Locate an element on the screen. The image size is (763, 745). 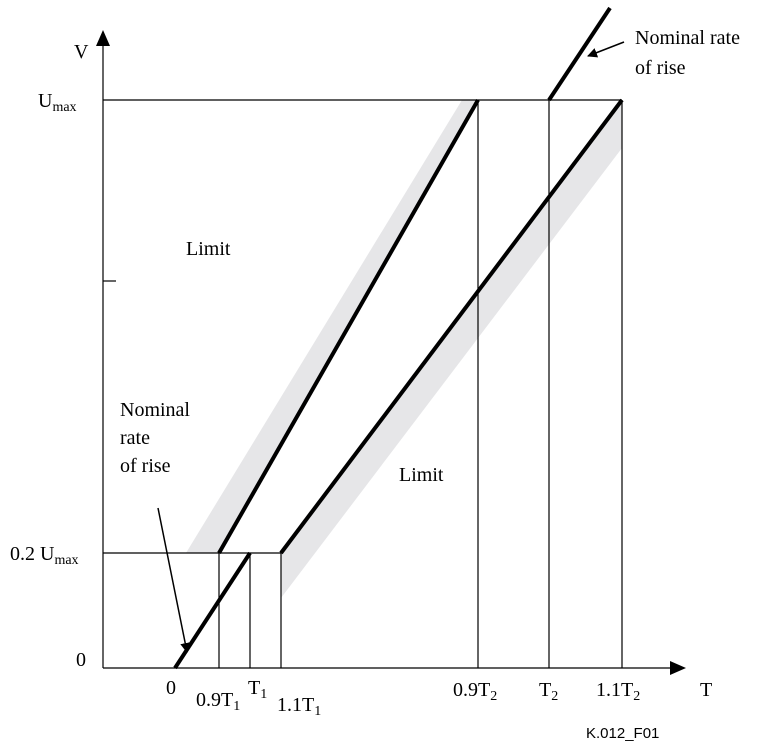
figure-id: K.012_F01 is located at coordinates (622, 733).